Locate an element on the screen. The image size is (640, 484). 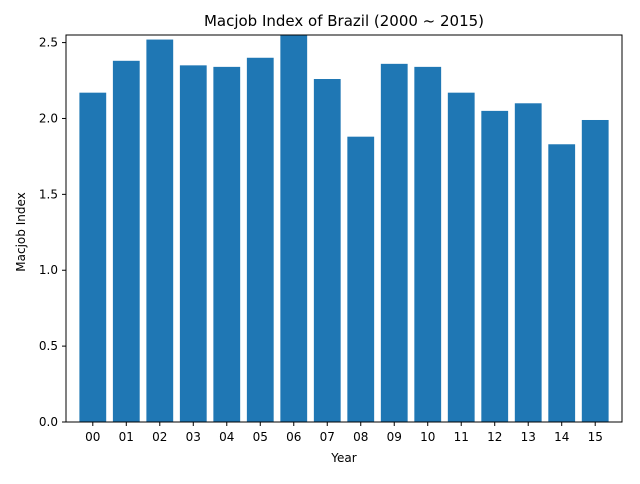
x-tick-label: 12 is located at coordinates (494, 437).